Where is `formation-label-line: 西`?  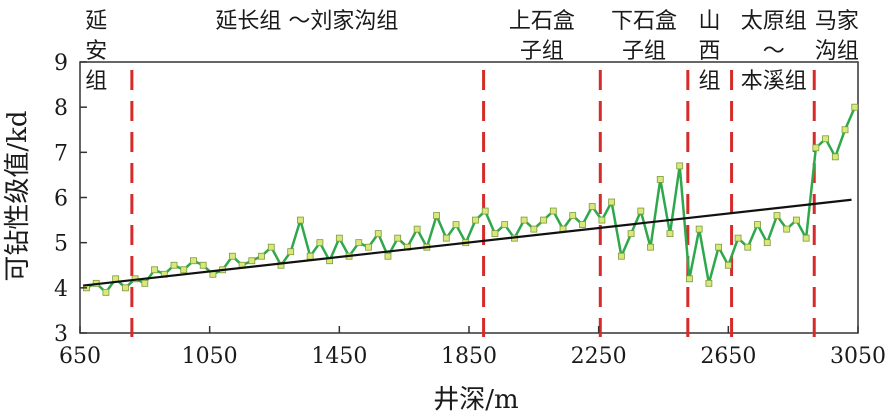
formation-label-line: 西 is located at coordinates (710, 51).